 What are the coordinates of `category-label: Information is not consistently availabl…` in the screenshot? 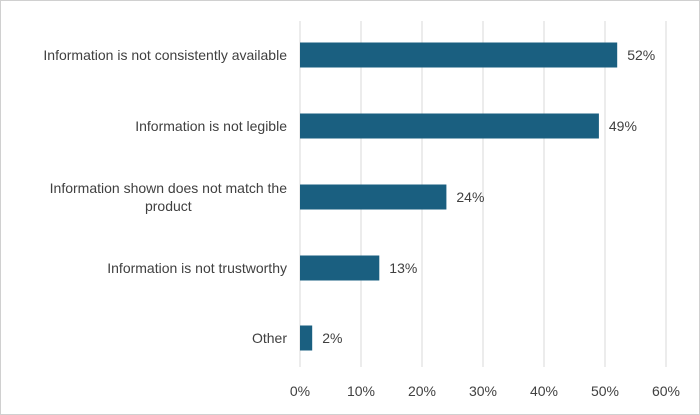 It's located at (165, 55).